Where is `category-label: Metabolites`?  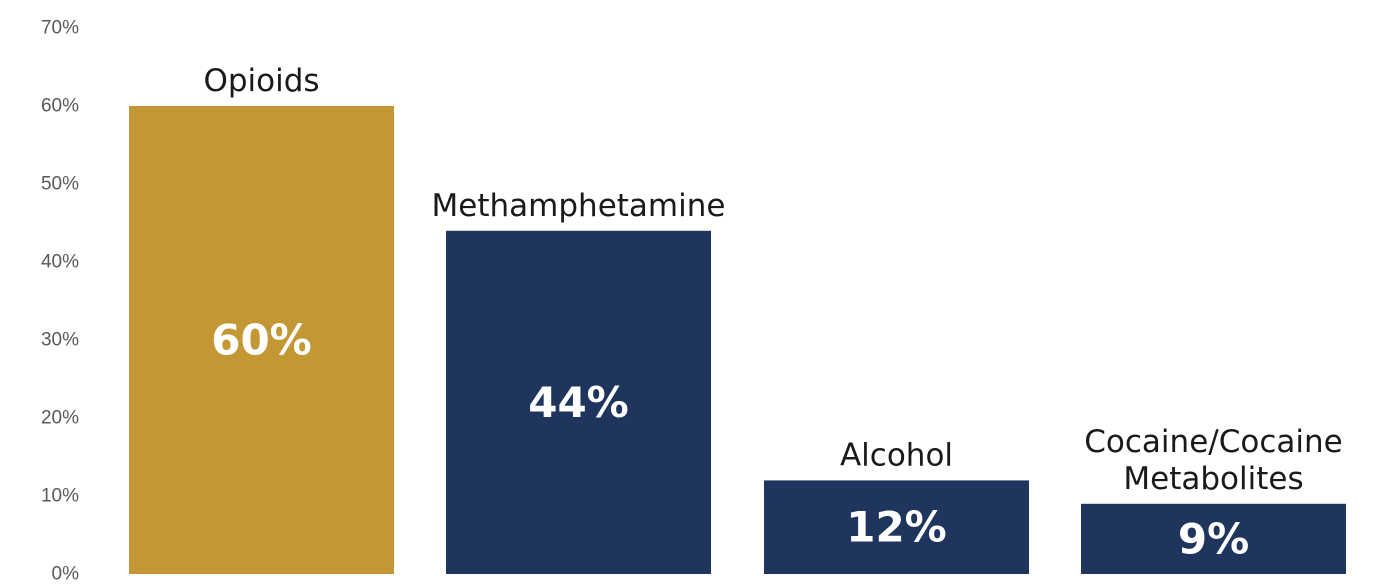 category-label: Metabolites is located at coordinates (1213, 479).